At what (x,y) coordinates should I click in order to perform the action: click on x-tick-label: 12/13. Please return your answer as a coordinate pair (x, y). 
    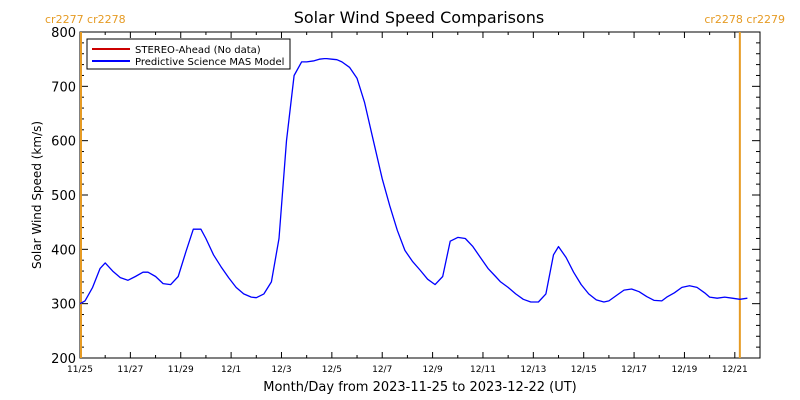
    Looking at the image, I should click on (533, 370).